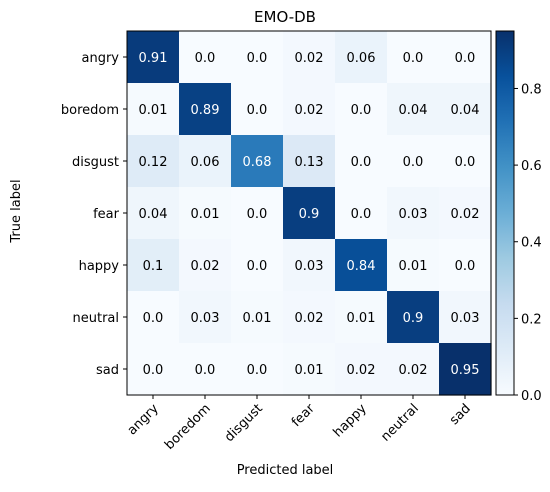 Image resolution: width=550 pixels, height=492 pixels. I want to click on cell-value-label: 0.68, so click(257, 162).